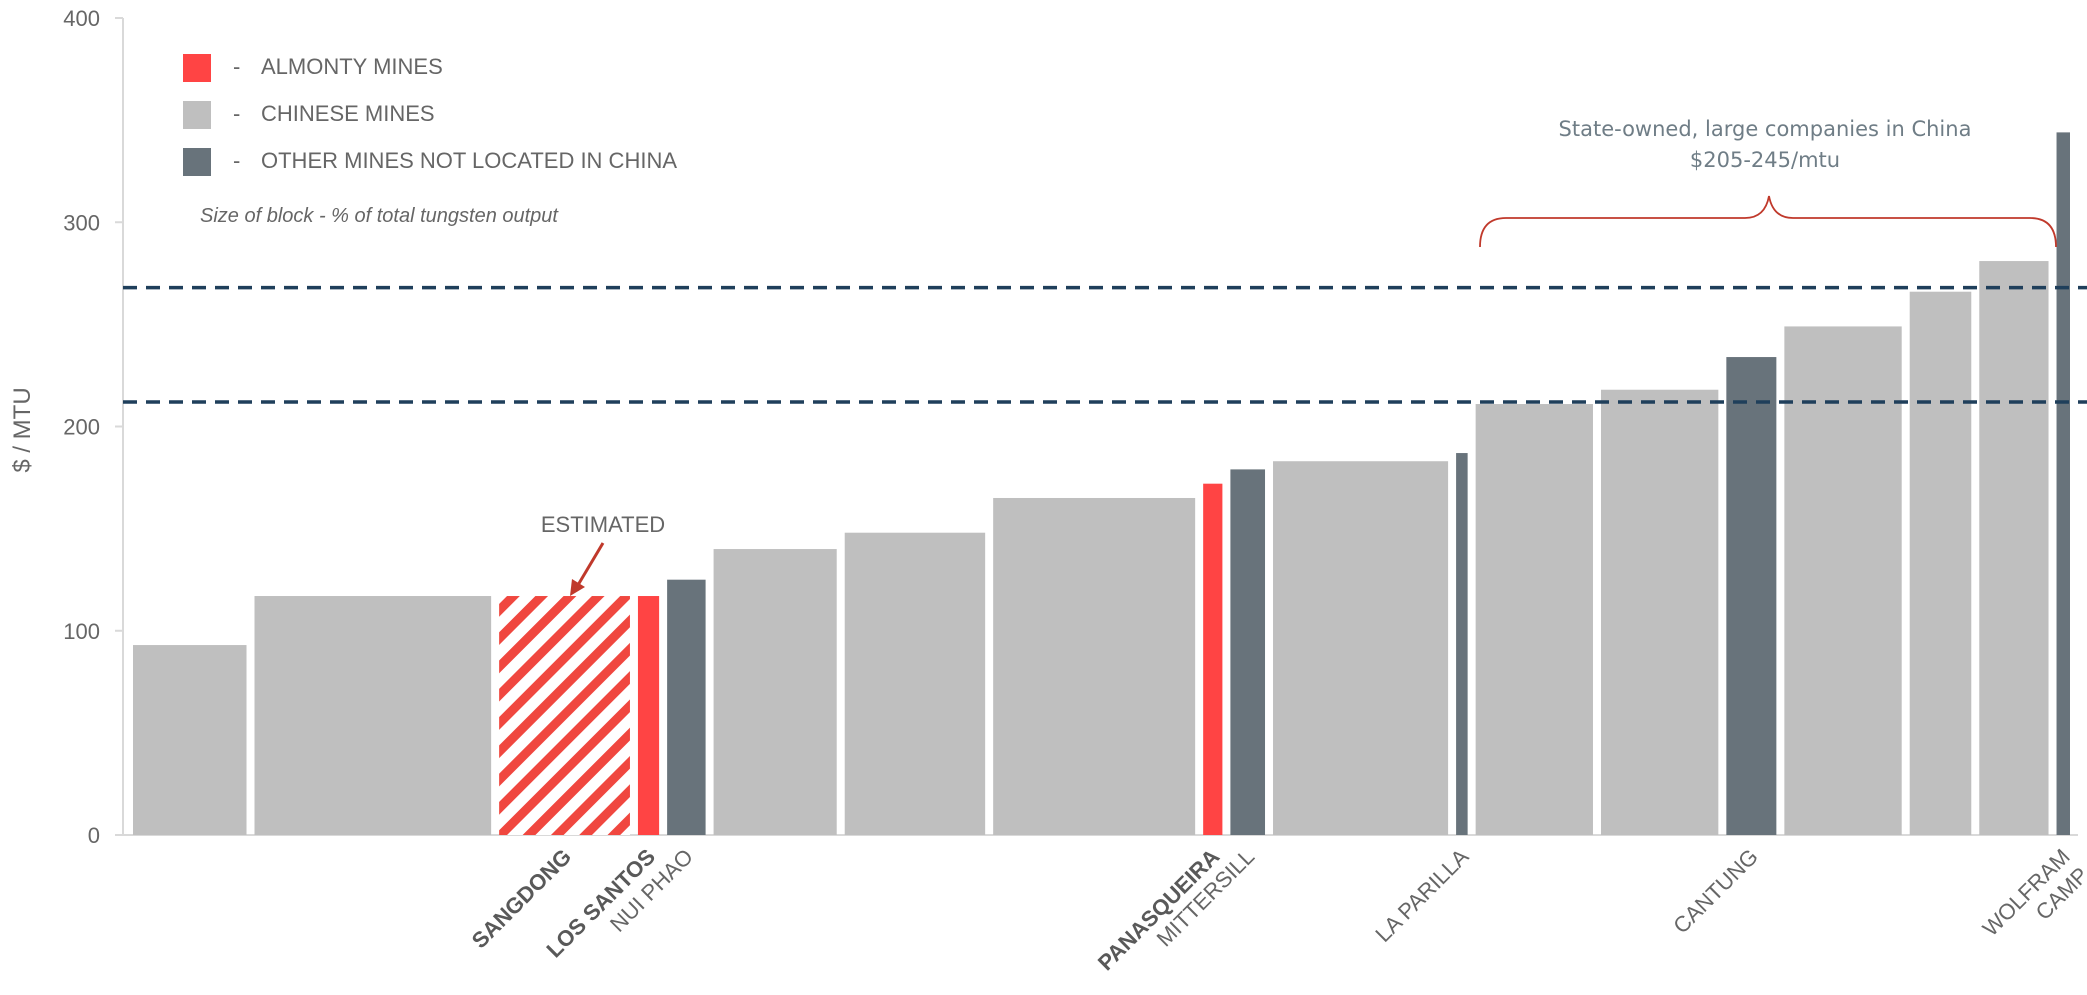 The height and width of the screenshot is (995, 2087). What do you see at coordinates (1768, 221) in the screenshot?
I see `state-owned-bracket` at bounding box center [1768, 221].